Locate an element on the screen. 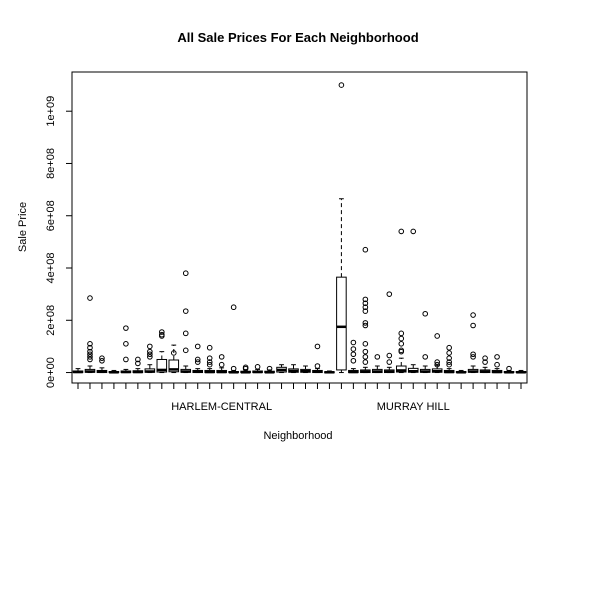  y-tick-label: 1e+09 is located at coordinates (51, 111).